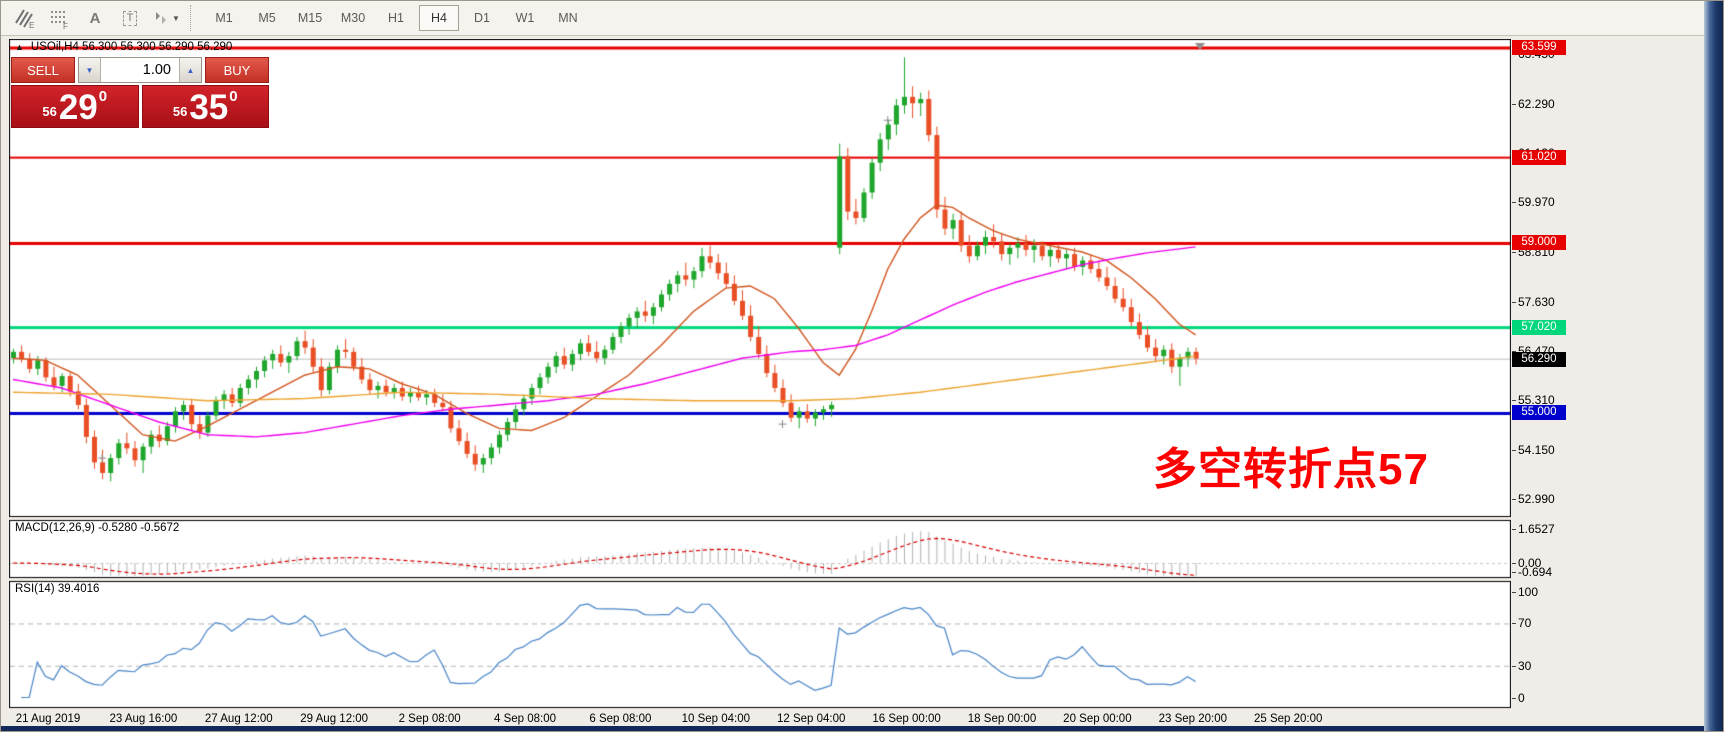 The height and width of the screenshot is (732, 1724). Describe the element at coordinates (1291, 469) in the screenshot. I see `chart-annotation-text: 多空转折点57` at that location.